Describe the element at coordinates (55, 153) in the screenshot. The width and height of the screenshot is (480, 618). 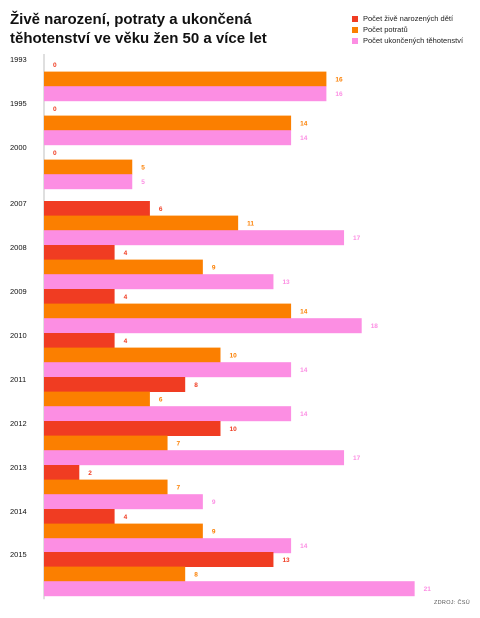
I see `value-label-pocet-zive-narozenych-deti-2000: 0` at that location.